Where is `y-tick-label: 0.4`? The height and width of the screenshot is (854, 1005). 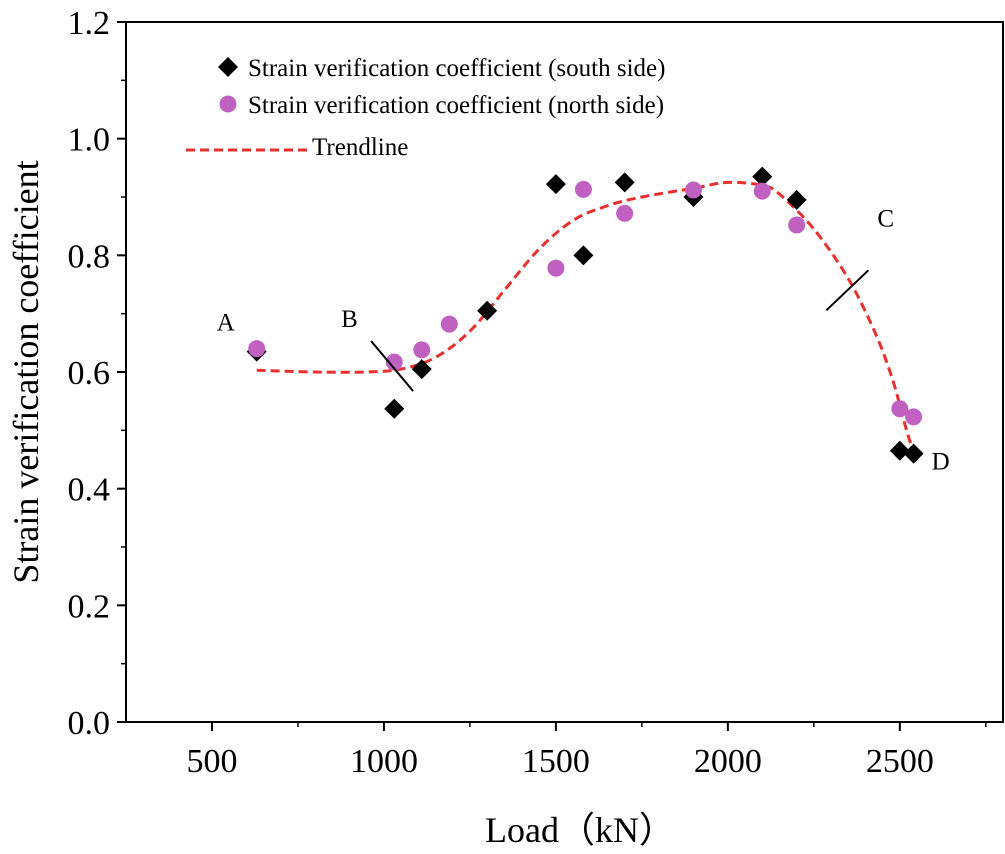
y-tick-label: 0.4 is located at coordinates (89, 490).